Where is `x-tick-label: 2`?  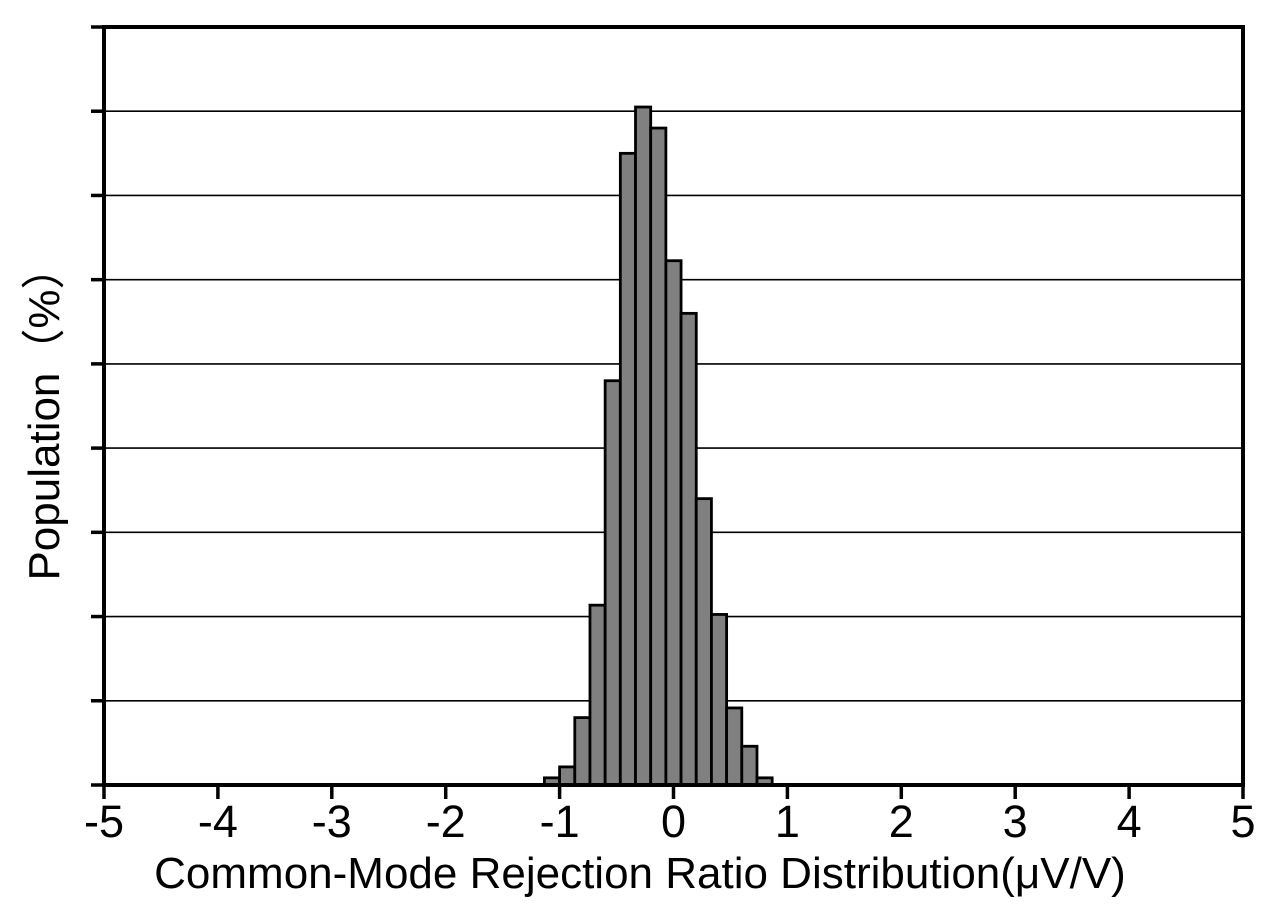
x-tick-label: 2 is located at coordinates (901, 821).